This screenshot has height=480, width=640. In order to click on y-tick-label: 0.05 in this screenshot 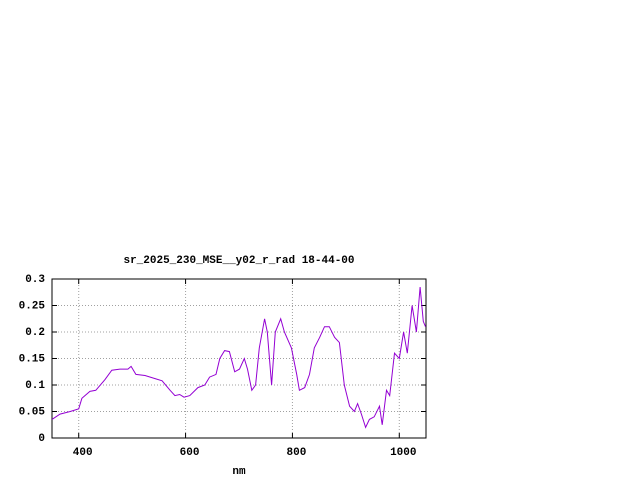, I will do `click(32, 412)`.